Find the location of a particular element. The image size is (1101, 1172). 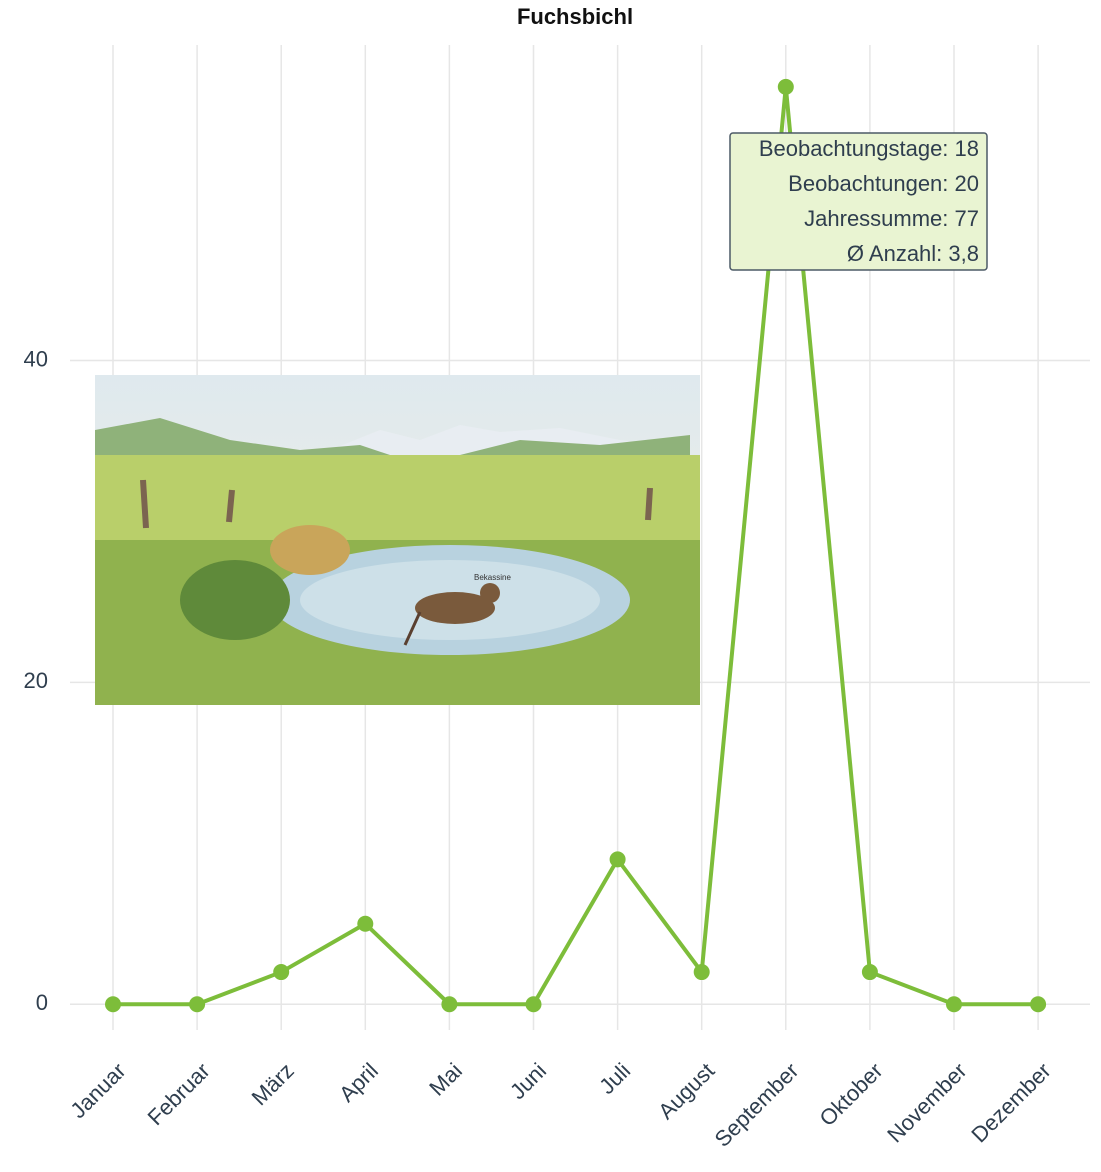

x-tick-label: Dezember is located at coordinates (1010, 1102).